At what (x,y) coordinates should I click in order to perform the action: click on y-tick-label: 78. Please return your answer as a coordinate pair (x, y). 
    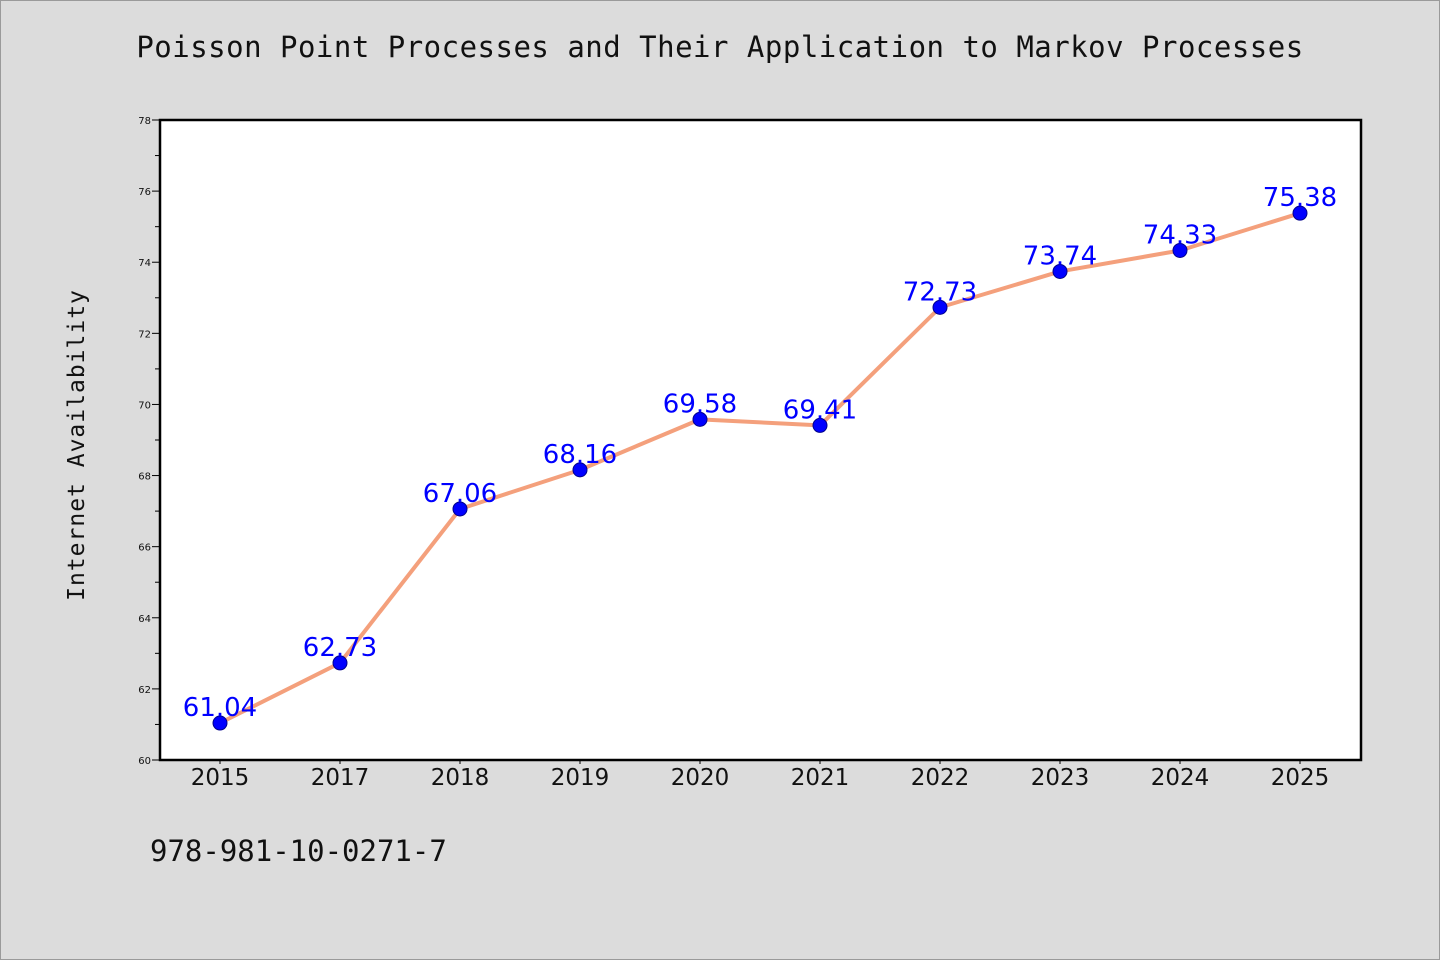
    Looking at the image, I should click on (144, 121).